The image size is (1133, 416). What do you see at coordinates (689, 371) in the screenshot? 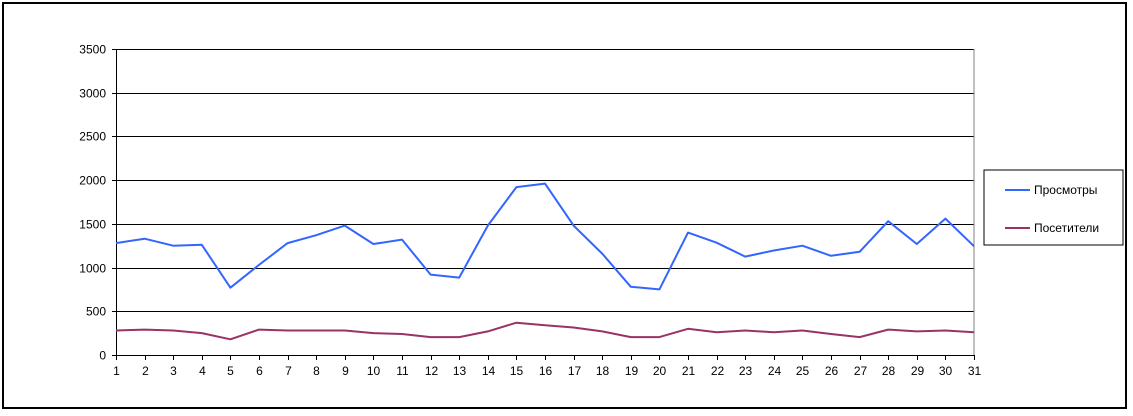
I see `x-tick-label: 21` at bounding box center [689, 371].